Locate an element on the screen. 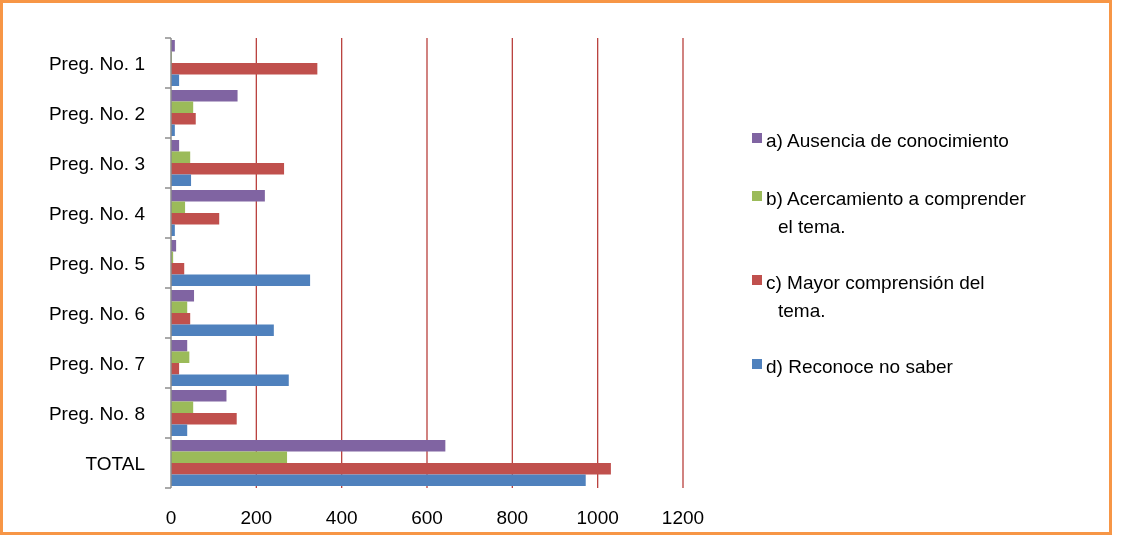 The width and height of the screenshot is (1128, 544). legend-label: c) Mayor comprensión del tema. is located at coordinates (875, 296).